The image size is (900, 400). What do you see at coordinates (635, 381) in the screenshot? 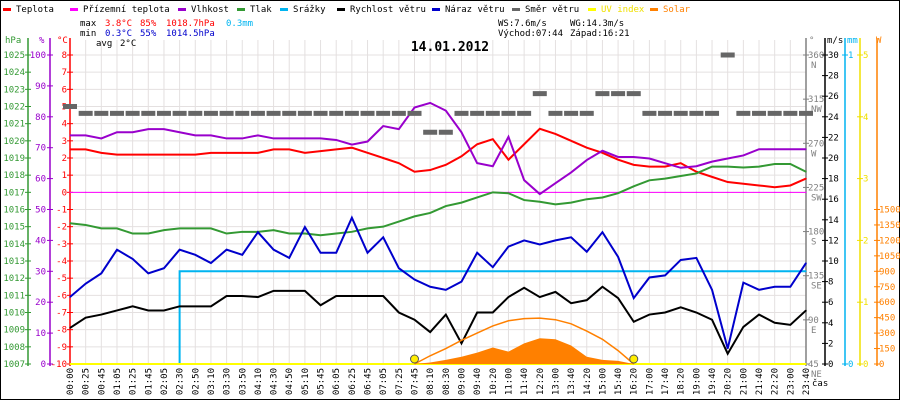
I see `x-tick-label: 16:20` at bounding box center [635, 381].